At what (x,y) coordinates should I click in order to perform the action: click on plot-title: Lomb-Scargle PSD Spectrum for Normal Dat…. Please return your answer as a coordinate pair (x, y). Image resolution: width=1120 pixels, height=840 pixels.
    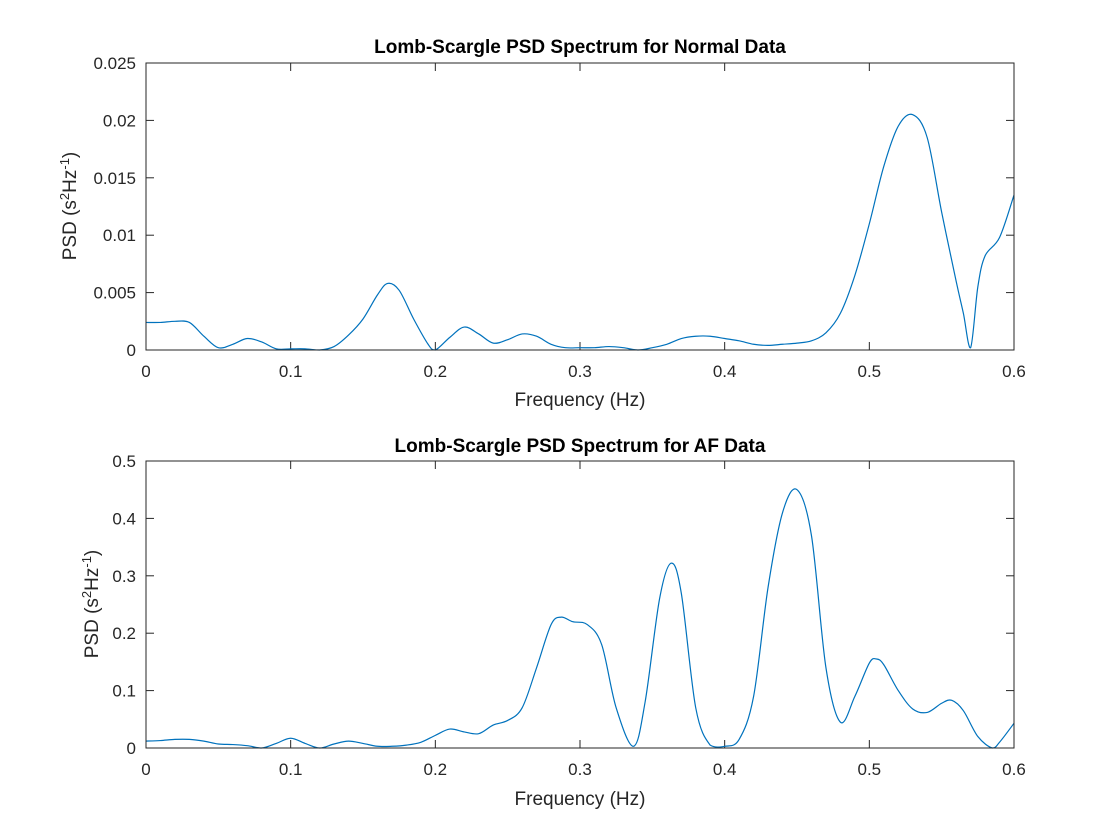
    Looking at the image, I should click on (580, 47).